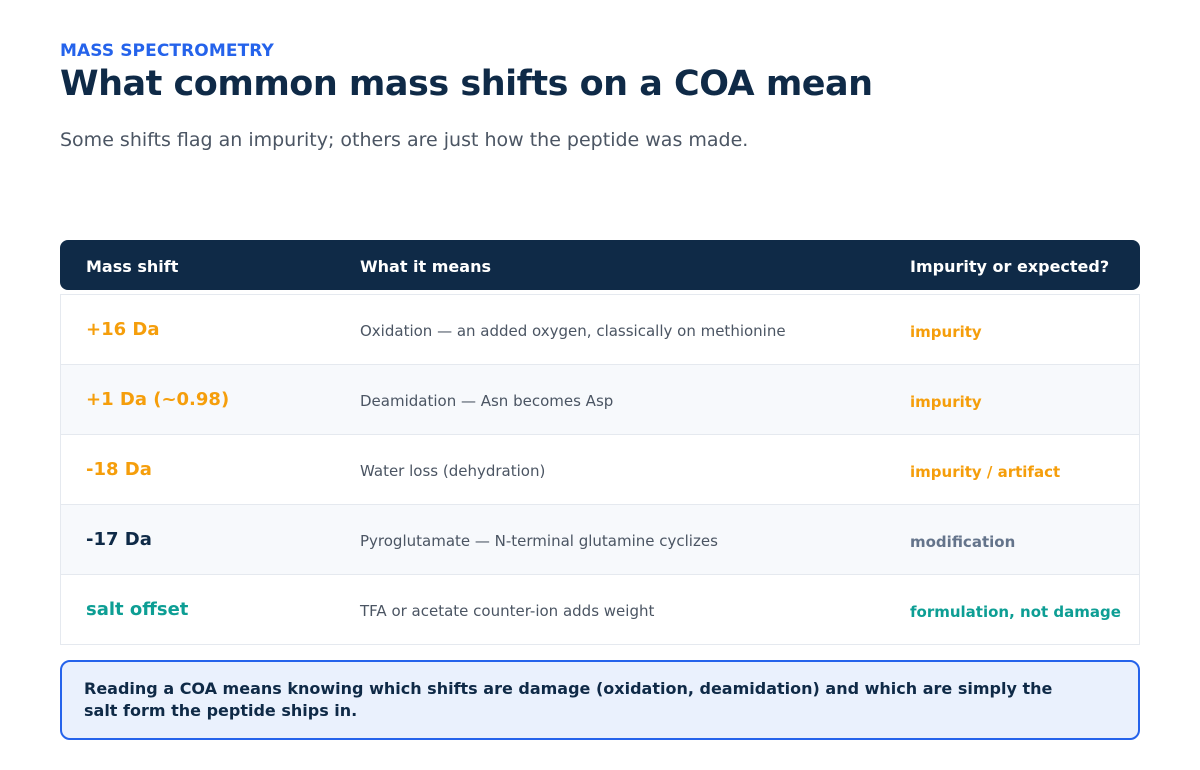 This screenshot has width=1200, height=770. Describe the element at coordinates (487, 401) in the screenshot. I see `mass-shift-meaning: Deamidation — Asn becomes Asp` at that location.